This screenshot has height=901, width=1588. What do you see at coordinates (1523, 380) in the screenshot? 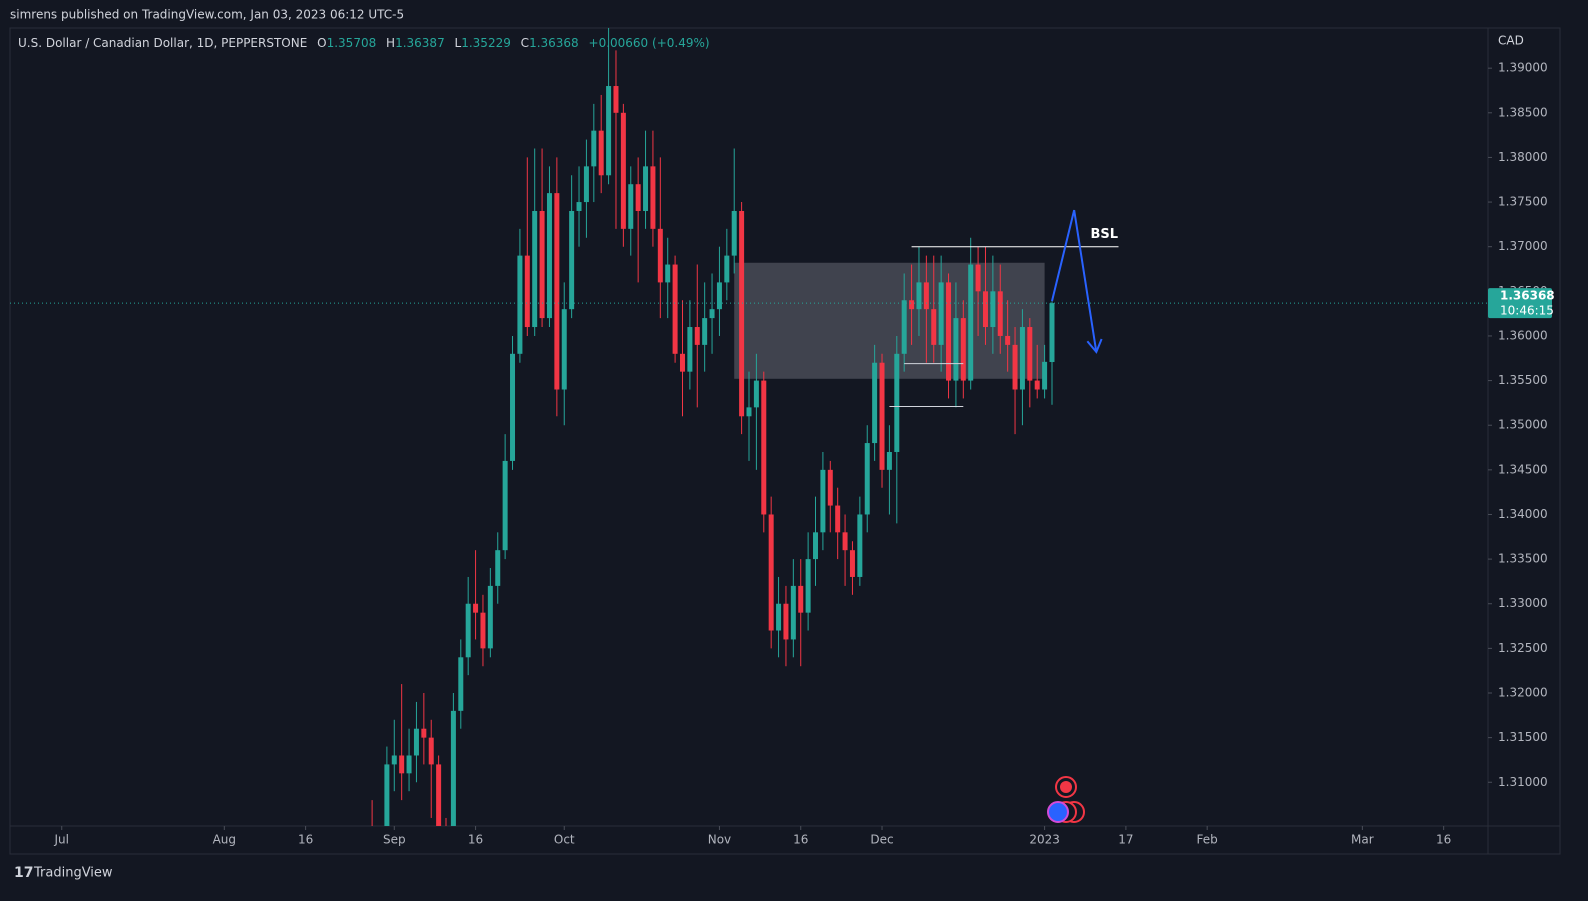
I see `y-tick-label: 1.35500` at bounding box center [1523, 380].